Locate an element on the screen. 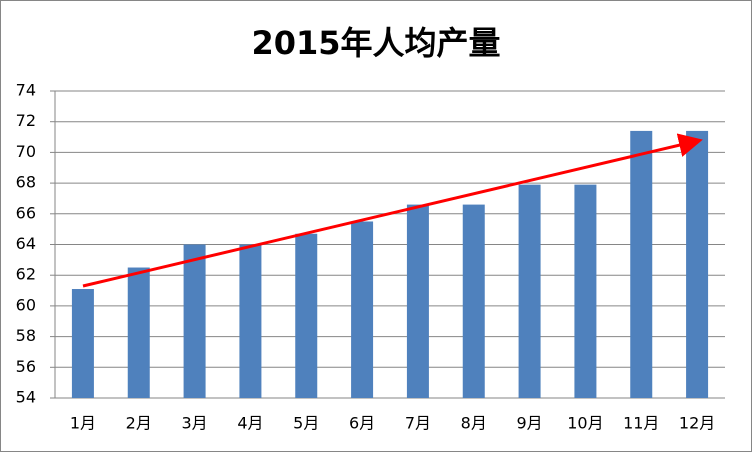  x-tick-label: 4月 is located at coordinates (250, 423).